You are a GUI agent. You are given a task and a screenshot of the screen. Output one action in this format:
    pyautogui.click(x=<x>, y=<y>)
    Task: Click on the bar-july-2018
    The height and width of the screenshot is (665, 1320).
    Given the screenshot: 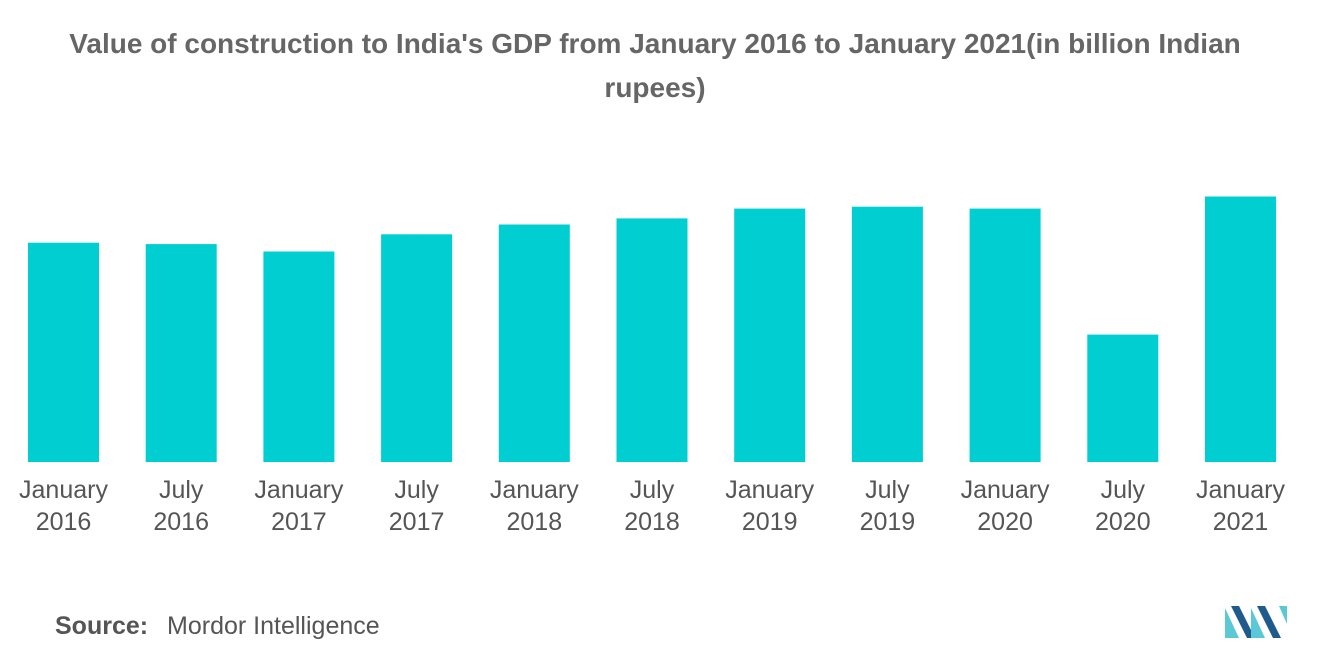 What is the action you would take?
    pyautogui.click(x=652, y=340)
    